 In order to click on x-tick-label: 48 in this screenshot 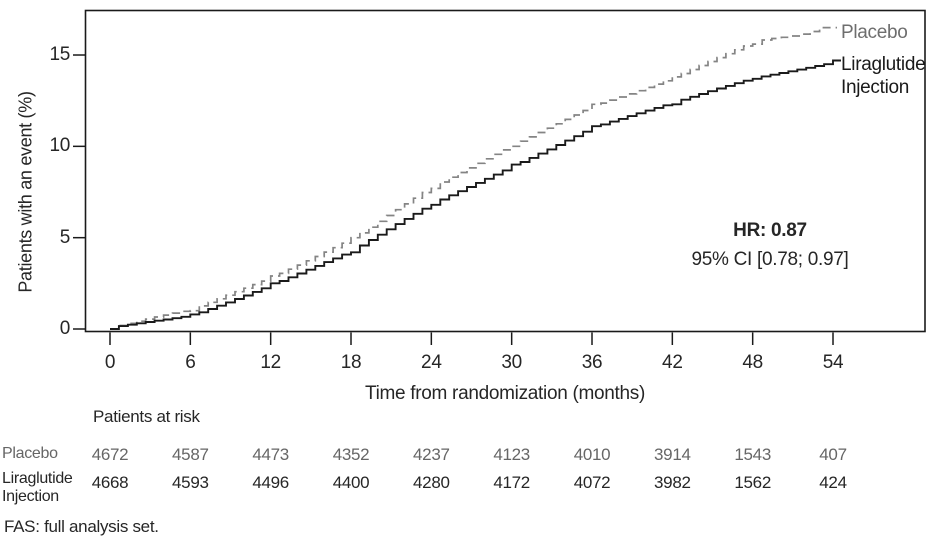, I will do `click(752, 362)`.